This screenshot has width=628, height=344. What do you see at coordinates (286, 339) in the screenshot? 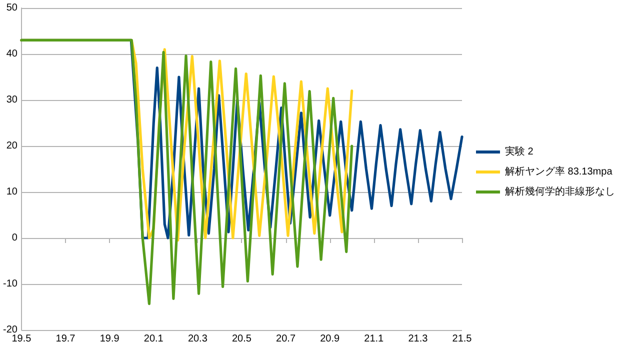
I see `x-tick-label: 20.7` at bounding box center [286, 339].